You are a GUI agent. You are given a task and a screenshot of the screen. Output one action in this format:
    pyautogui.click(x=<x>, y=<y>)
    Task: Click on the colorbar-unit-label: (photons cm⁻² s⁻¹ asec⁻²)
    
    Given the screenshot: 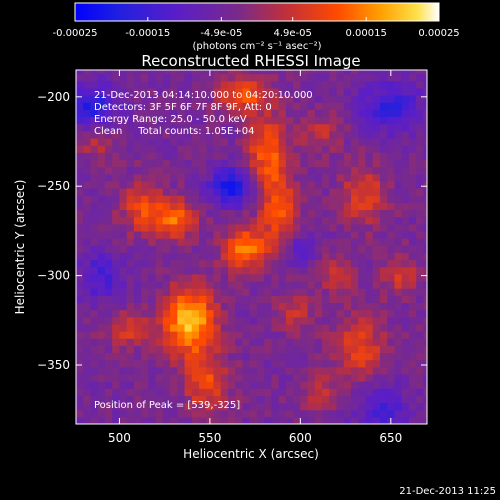 What is the action you would take?
    pyautogui.click(x=256, y=46)
    